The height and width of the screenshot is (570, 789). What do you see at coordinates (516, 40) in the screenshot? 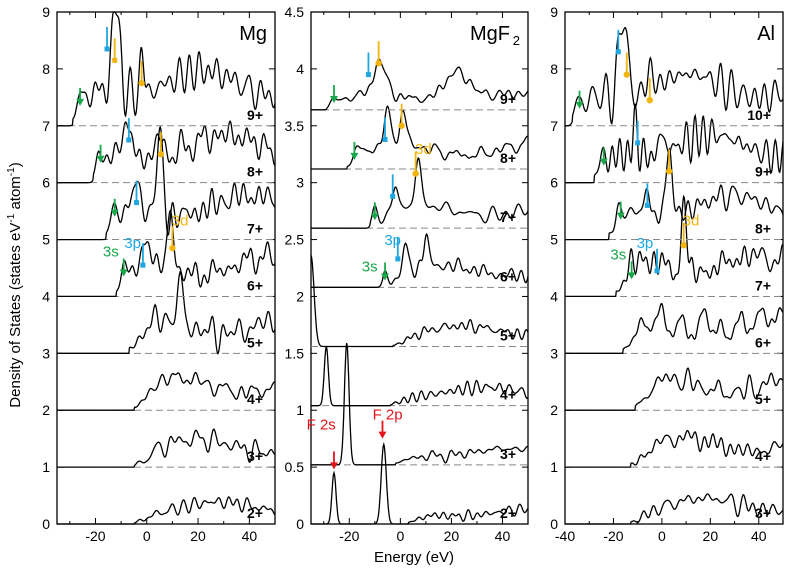
I see `panel-title-subscript: 2` at bounding box center [516, 40].